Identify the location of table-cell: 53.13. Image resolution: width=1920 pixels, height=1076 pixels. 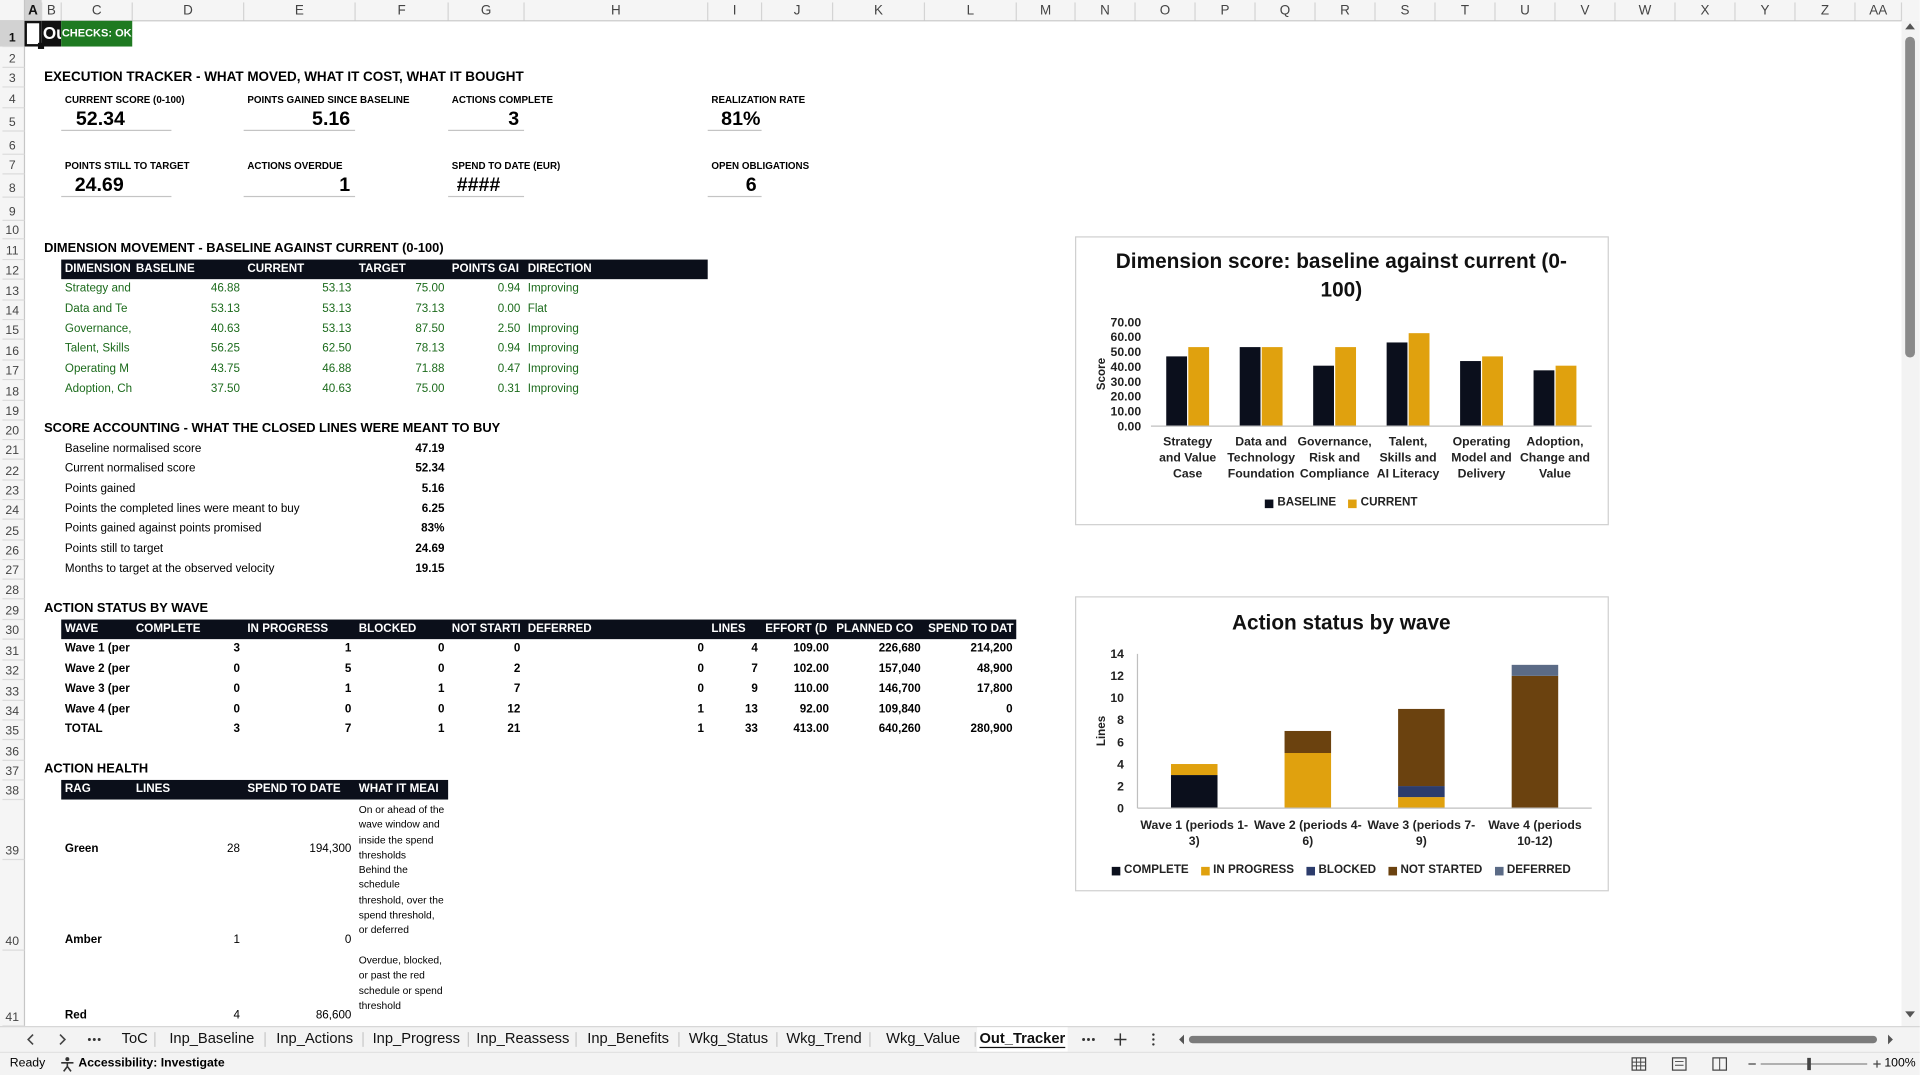
(337, 288).